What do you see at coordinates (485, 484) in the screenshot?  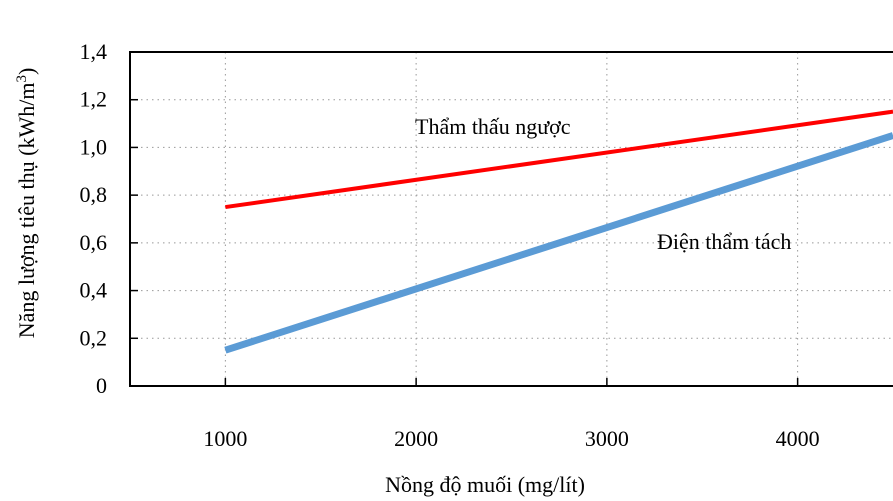 I see `x-axis-title: Nồng độ muối (mg/lít)` at bounding box center [485, 484].